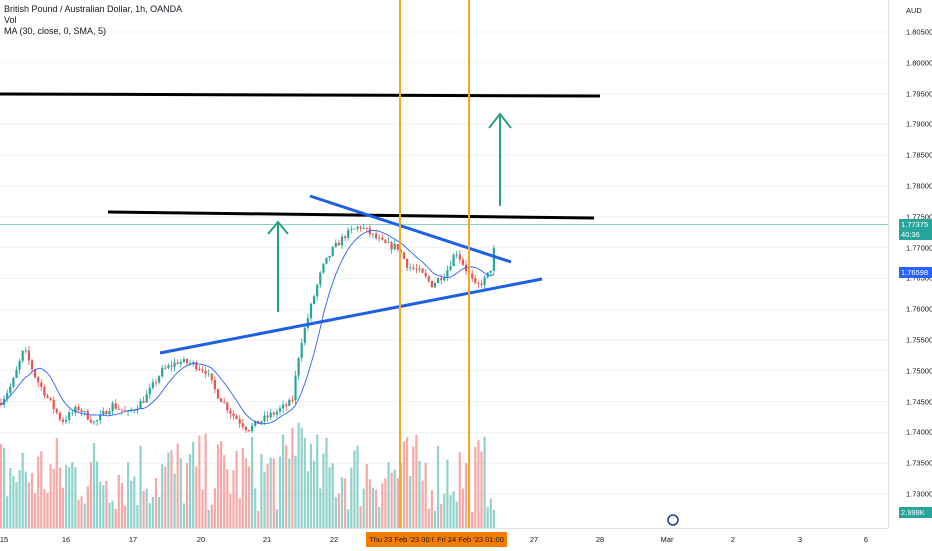  What do you see at coordinates (600, 539) in the screenshot?
I see `time-tick-label: 28` at bounding box center [600, 539].